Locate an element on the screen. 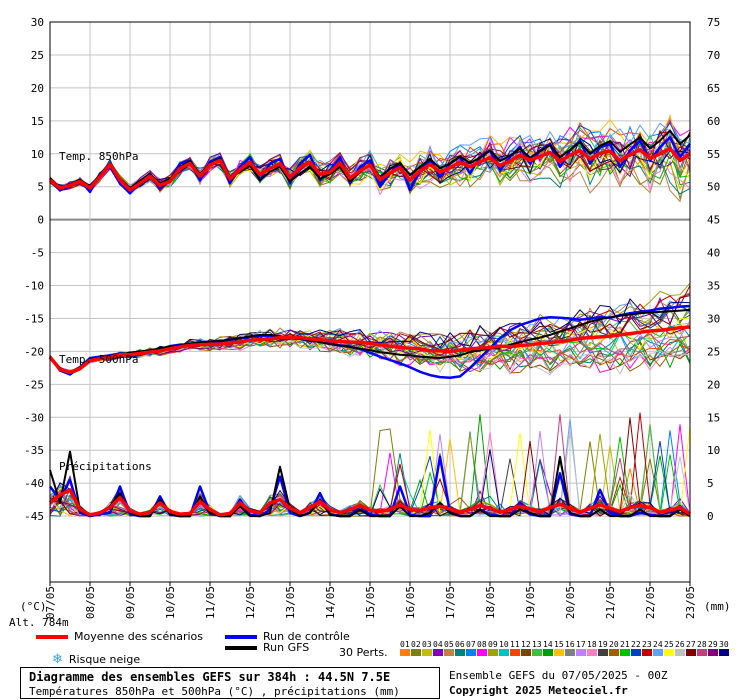 The height and width of the screenshot is (700, 740). right-tick-label: 30 is located at coordinates (713, 318).